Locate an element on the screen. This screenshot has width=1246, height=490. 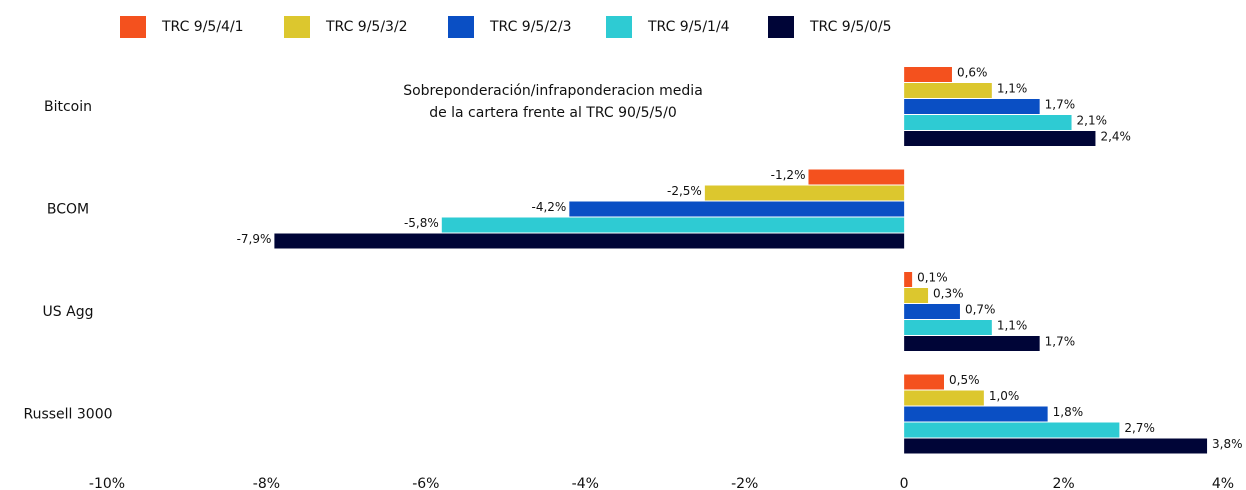
x-tick-label: -2% is located at coordinates (744, 483).